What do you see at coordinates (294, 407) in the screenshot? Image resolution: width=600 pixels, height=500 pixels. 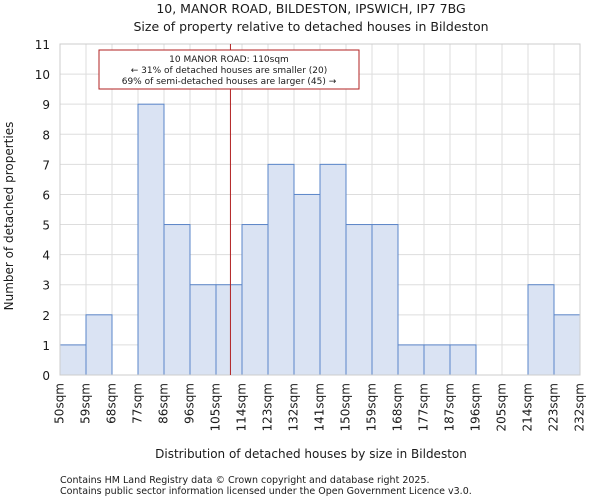 I see `x-tick-label: 132sqm` at bounding box center [294, 407].